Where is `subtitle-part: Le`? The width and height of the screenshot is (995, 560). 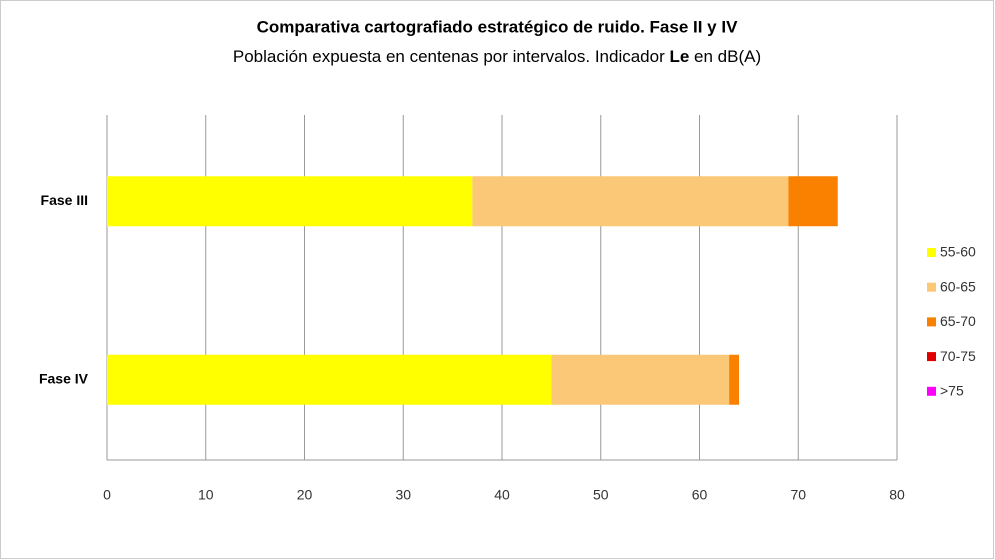 subtitle-part: Le is located at coordinates (679, 56).